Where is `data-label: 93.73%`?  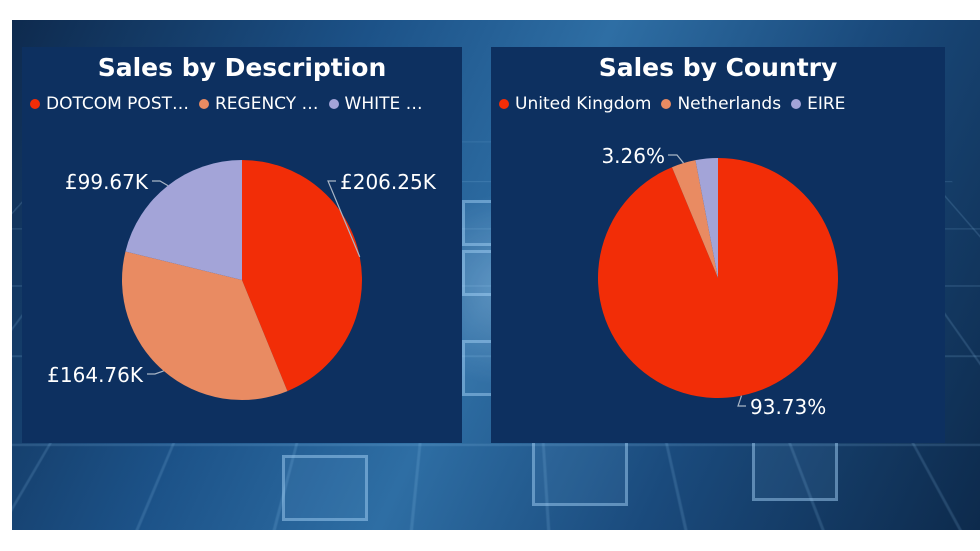
data-label: 93.73% is located at coordinates (788, 407).